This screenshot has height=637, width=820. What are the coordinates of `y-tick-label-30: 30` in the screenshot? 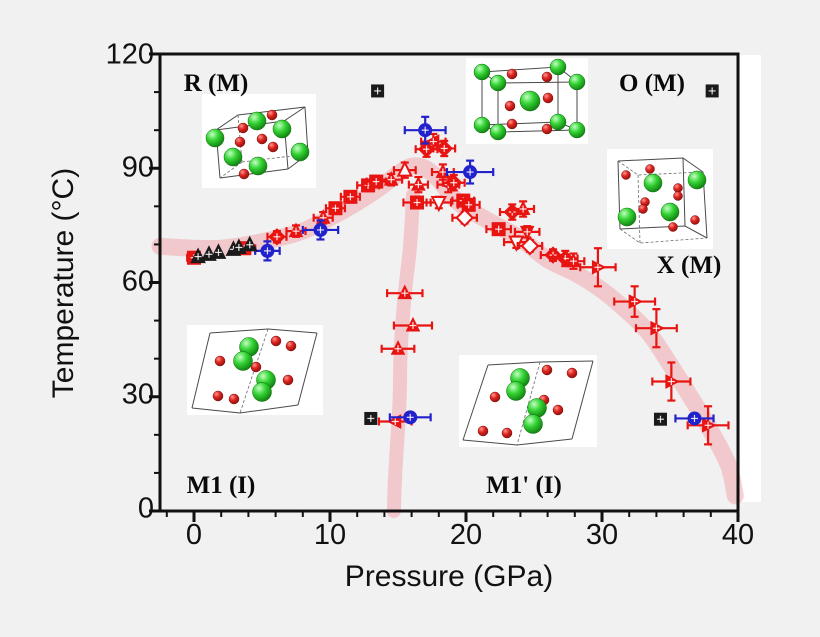 It's located at (137, 394).